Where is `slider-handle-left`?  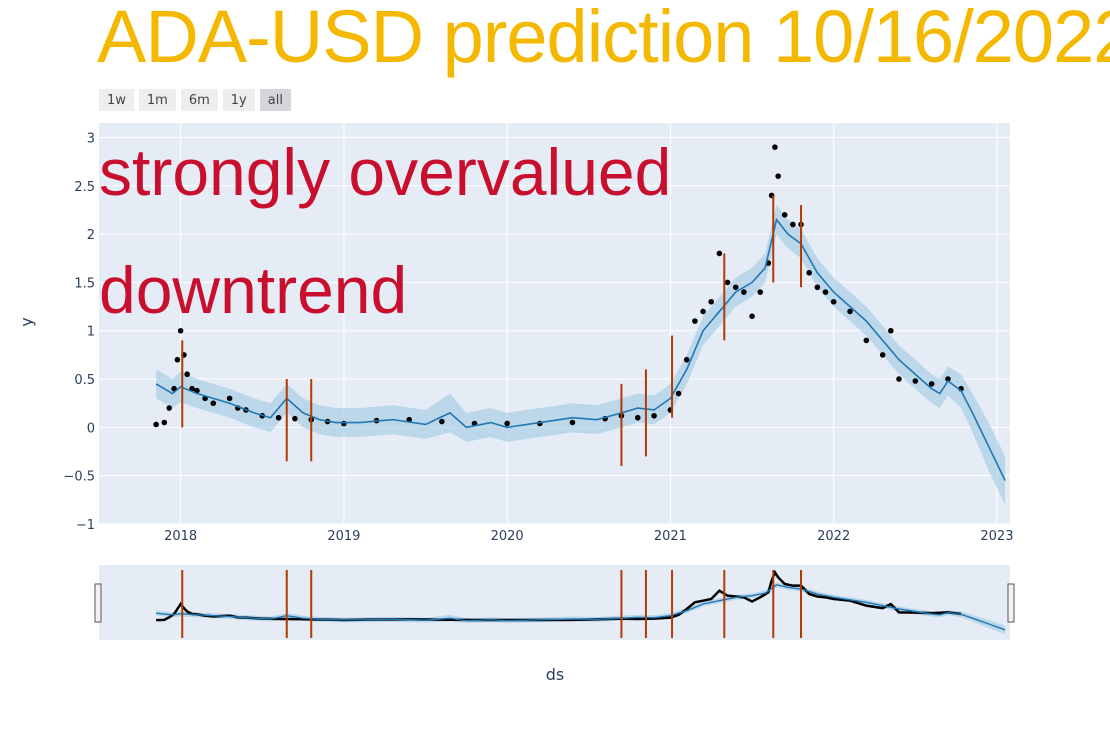
slider-handle-left is located at coordinates (98, 603).